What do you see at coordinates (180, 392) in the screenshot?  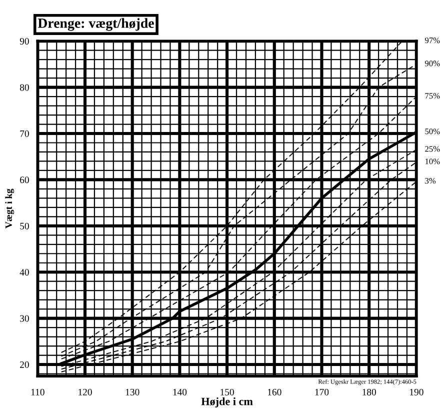 I see `x-tick-label: 140` at bounding box center [180, 392].